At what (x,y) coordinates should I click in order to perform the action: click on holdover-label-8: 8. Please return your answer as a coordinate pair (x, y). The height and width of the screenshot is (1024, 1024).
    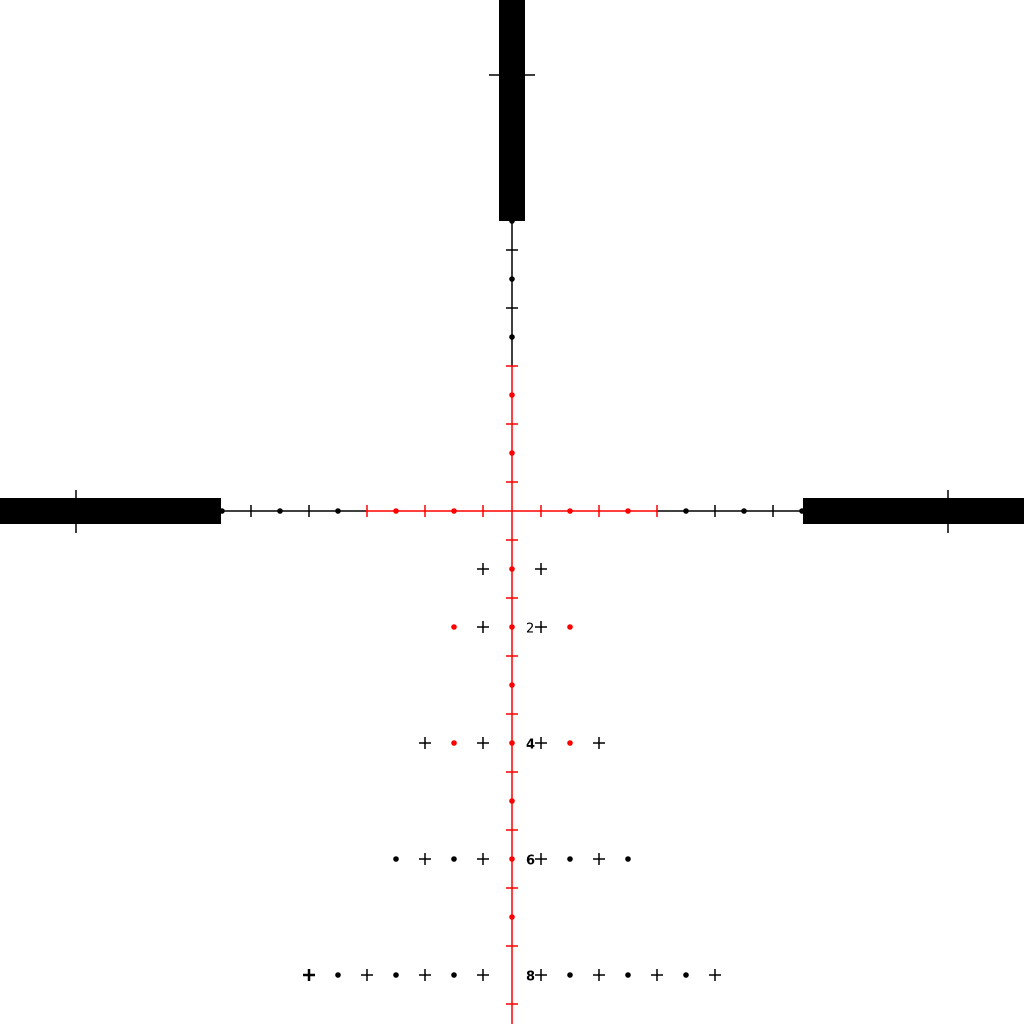
    Looking at the image, I should click on (530, 977).